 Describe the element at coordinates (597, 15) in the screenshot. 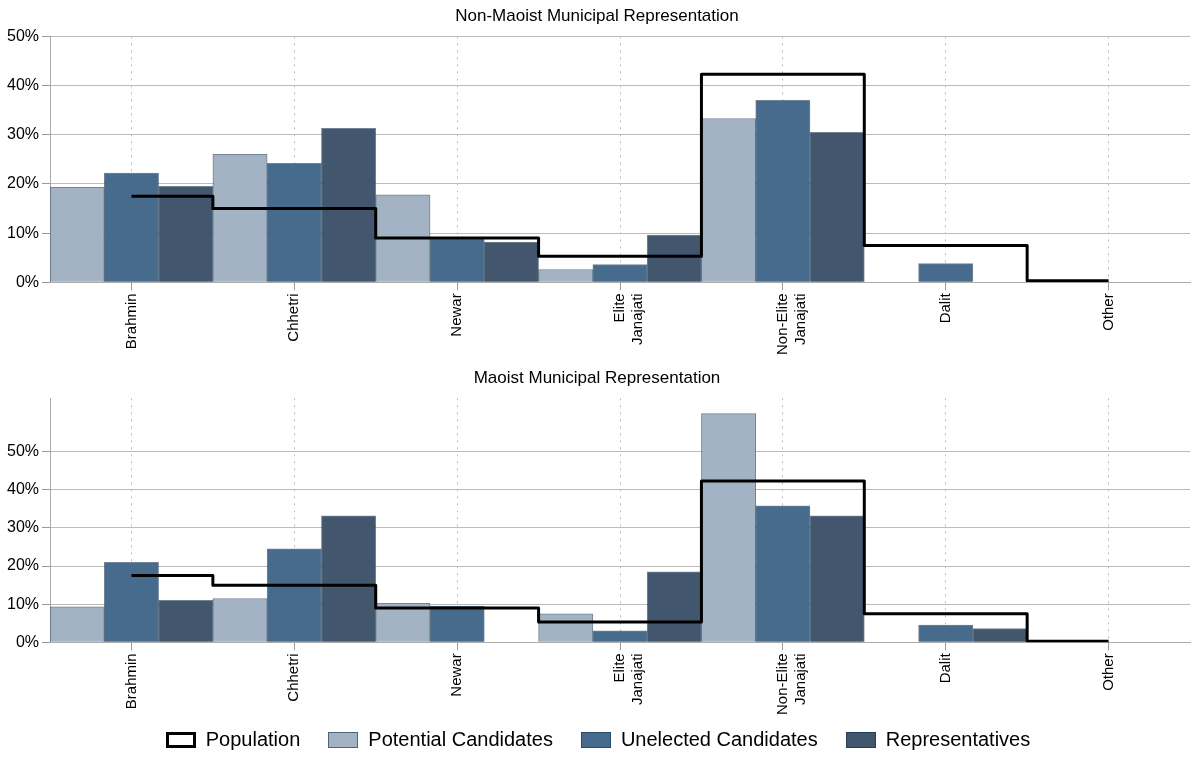

I see `chart-title: Non-Maoist Municipal Representation` at that location.